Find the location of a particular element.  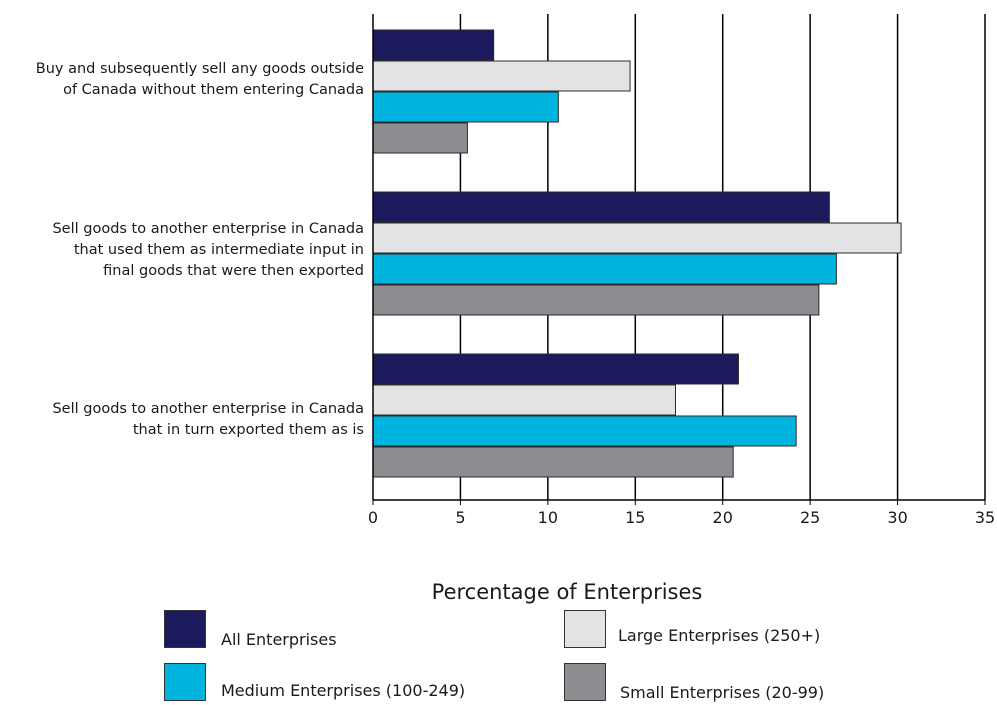

legend-label: Medium Enterprises (100-249) is located at coordinates (343, 690).